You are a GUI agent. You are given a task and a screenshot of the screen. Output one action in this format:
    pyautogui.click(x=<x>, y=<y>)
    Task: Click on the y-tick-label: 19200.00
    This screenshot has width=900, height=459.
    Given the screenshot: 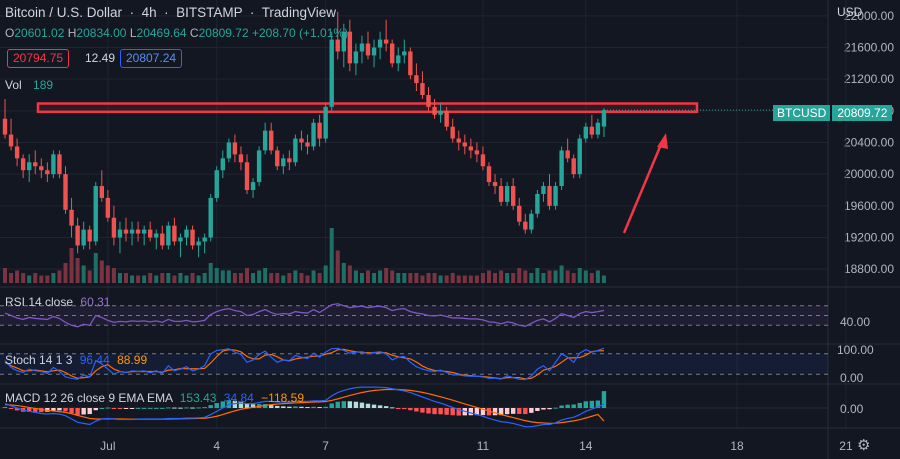 What is the action you would take?
    pyautogui.click(x=869, y=238)
    